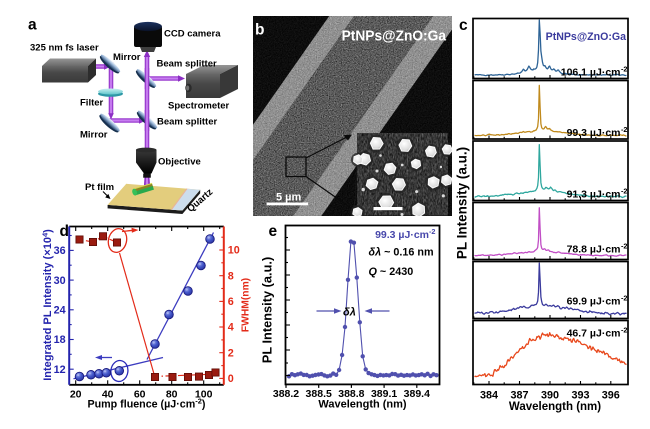  I want to click on svg-text: a, so click(32, 25).